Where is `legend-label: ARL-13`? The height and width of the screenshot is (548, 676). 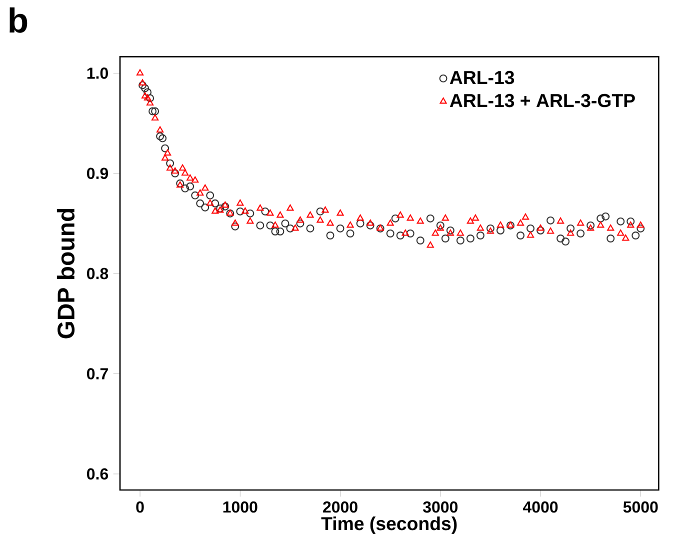 legend-label: ARL-13 is located at coordinates (482, 77).